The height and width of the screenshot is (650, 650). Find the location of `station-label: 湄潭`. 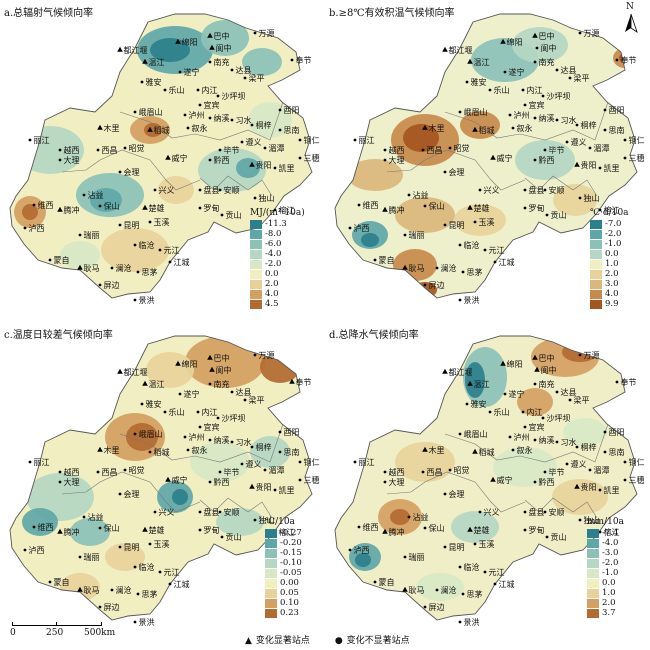

station-label: 湄潭 is located at coordinates (602, 470).